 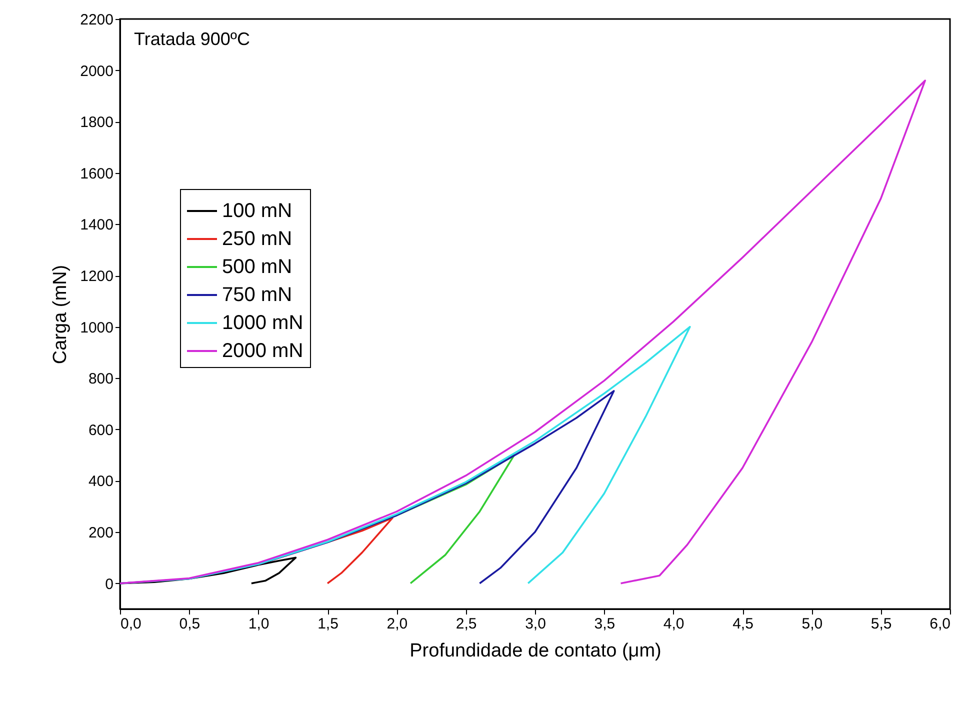 I want to click on x-tick-label: 4,0, so click(x=673, y=624).